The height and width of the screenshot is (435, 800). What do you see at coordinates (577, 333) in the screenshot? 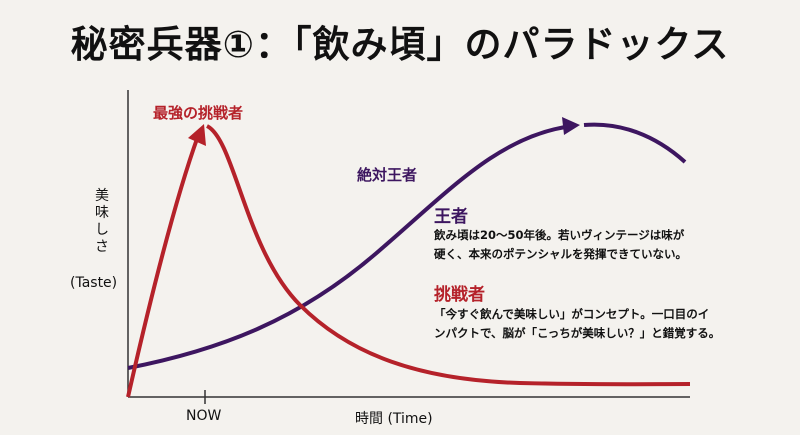
I see `challenger-legend-line-2: ンパクトで、脳が「こっちが美味しい？」と錯覚する。` at bounding box center [577, 333].